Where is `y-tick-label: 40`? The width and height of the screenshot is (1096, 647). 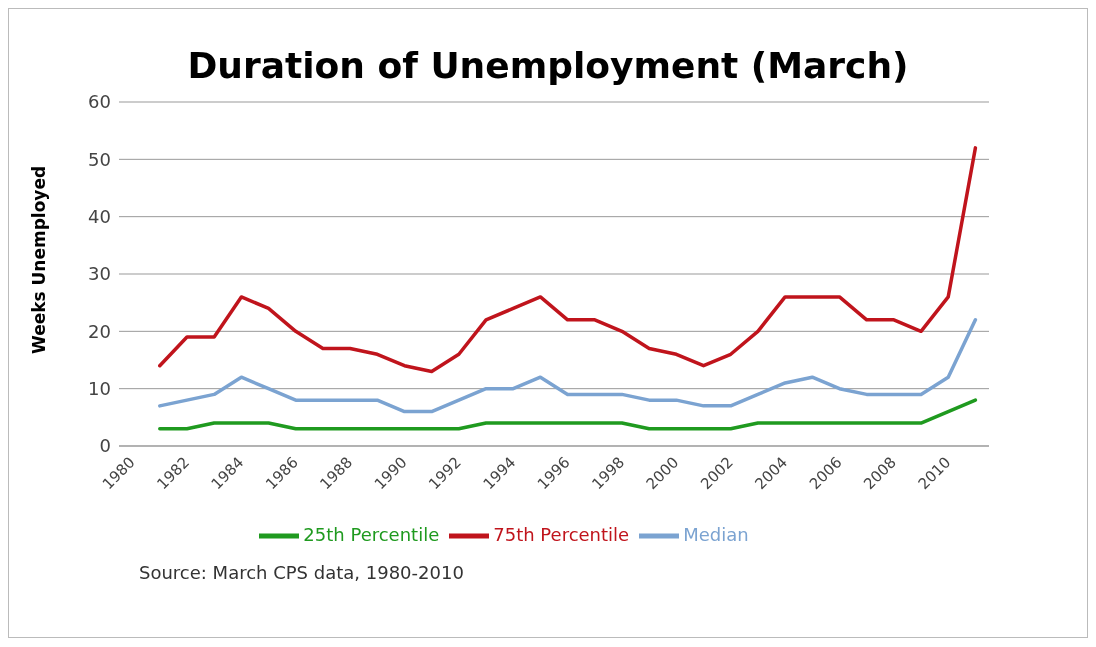
y-tick-label: 40 is located at coordinates (99, 217).